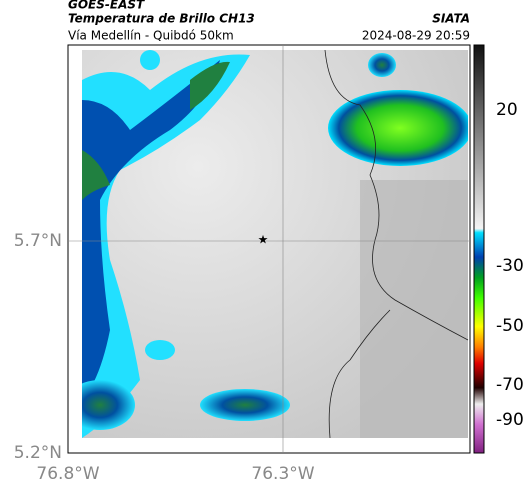 This screenshot has height=495, width=526. What do you see at coordinates (510, 266) in the screenshot?
I see `colorbar-tick: -30` at bounding box center [510, 266].